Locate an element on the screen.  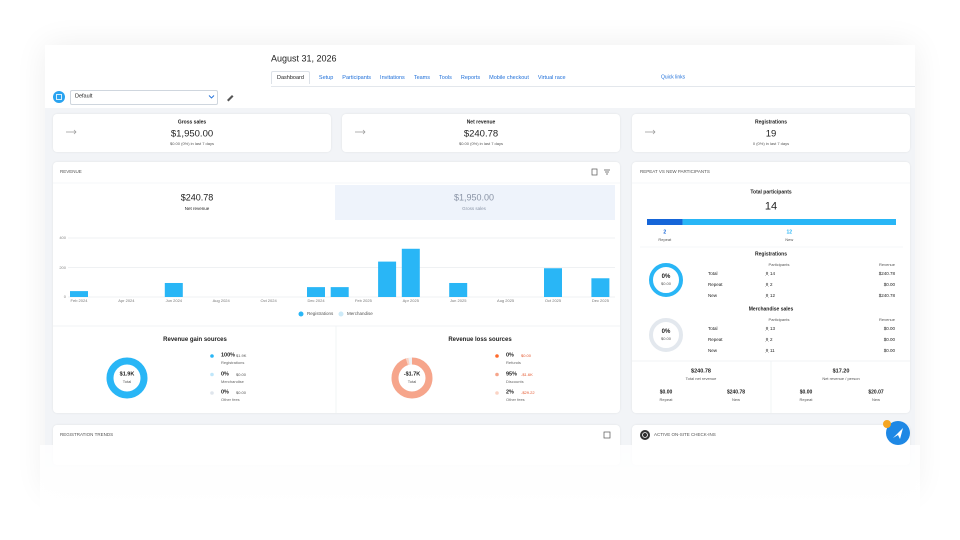
nav-tab: Participants is located at coordinates (357, 77).